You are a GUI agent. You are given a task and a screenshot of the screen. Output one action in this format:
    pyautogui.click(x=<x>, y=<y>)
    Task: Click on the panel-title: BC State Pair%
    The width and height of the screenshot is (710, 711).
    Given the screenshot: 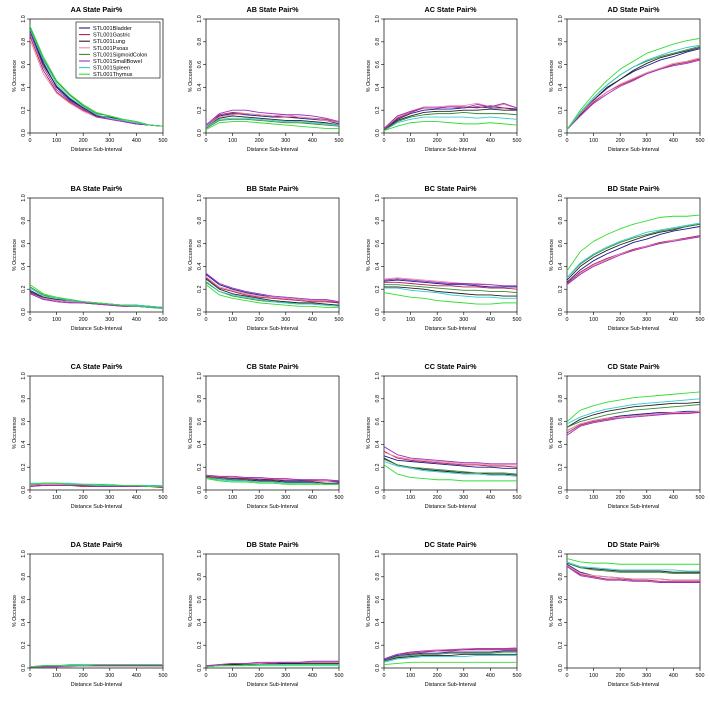 What is the action you would take?
    pyautogui.click(x=451, y=188)
    